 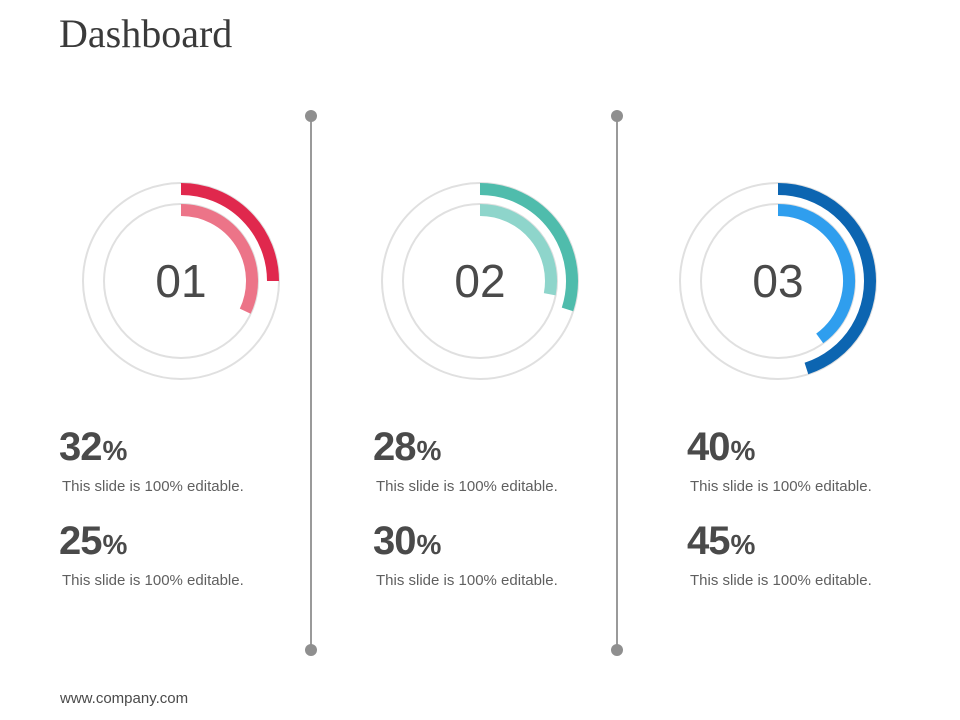 I want to click on stat-block-1b: 25% This slide is 100% editable., so click(x=179, y=555).